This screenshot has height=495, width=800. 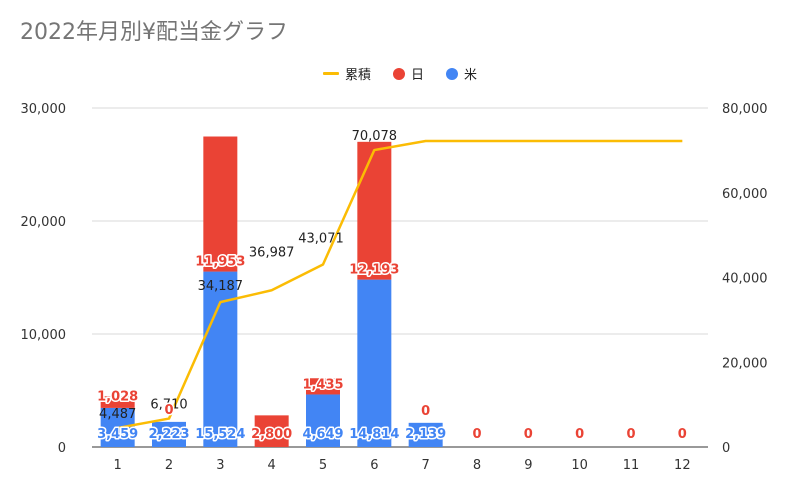 I want to click on bar-label-jp-5: 1,435, so click(x=322, y=384).